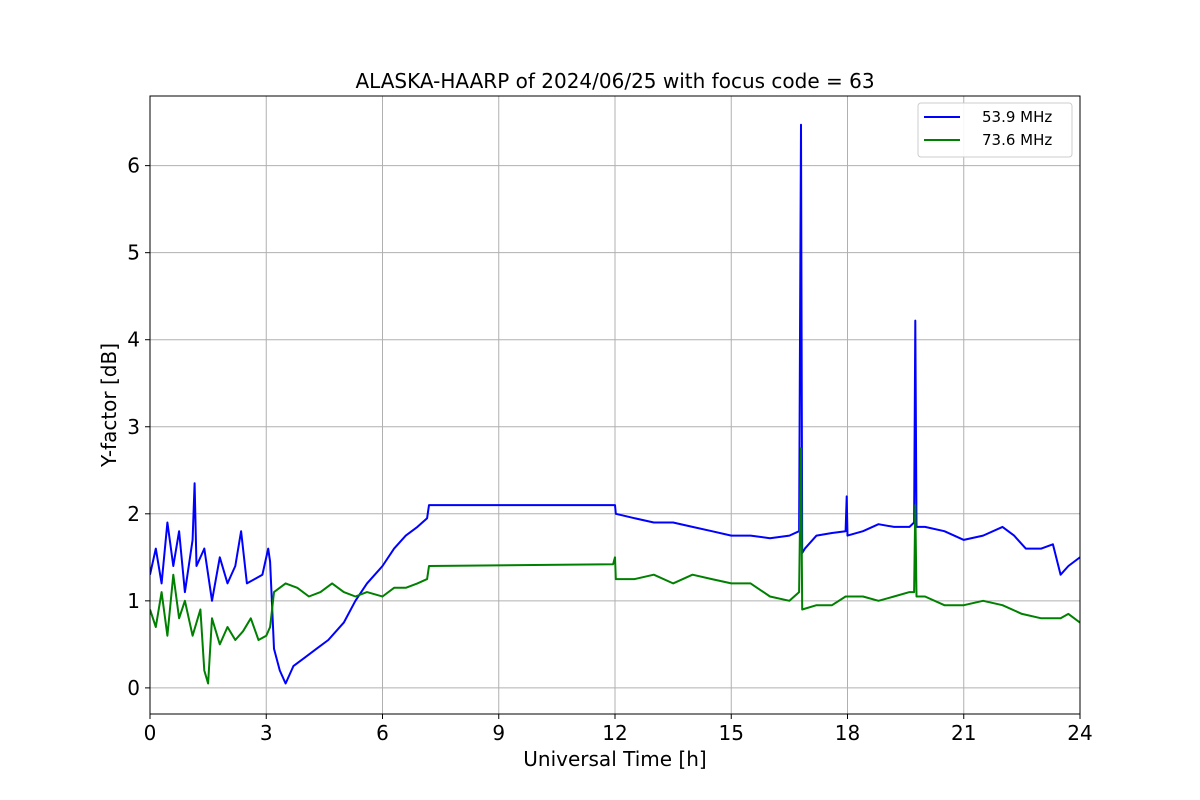  What do you see at coordinates (109, 405) in the screenshot?
I see `y-axis-label: Y-factor [dB]` at bounding box center [109, 405].